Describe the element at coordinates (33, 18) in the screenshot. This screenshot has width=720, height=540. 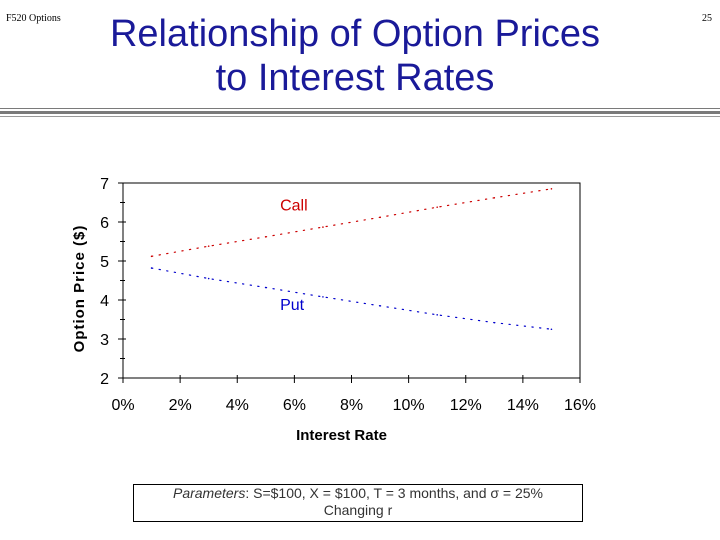
I see `course-label: F520 Options` at that location.